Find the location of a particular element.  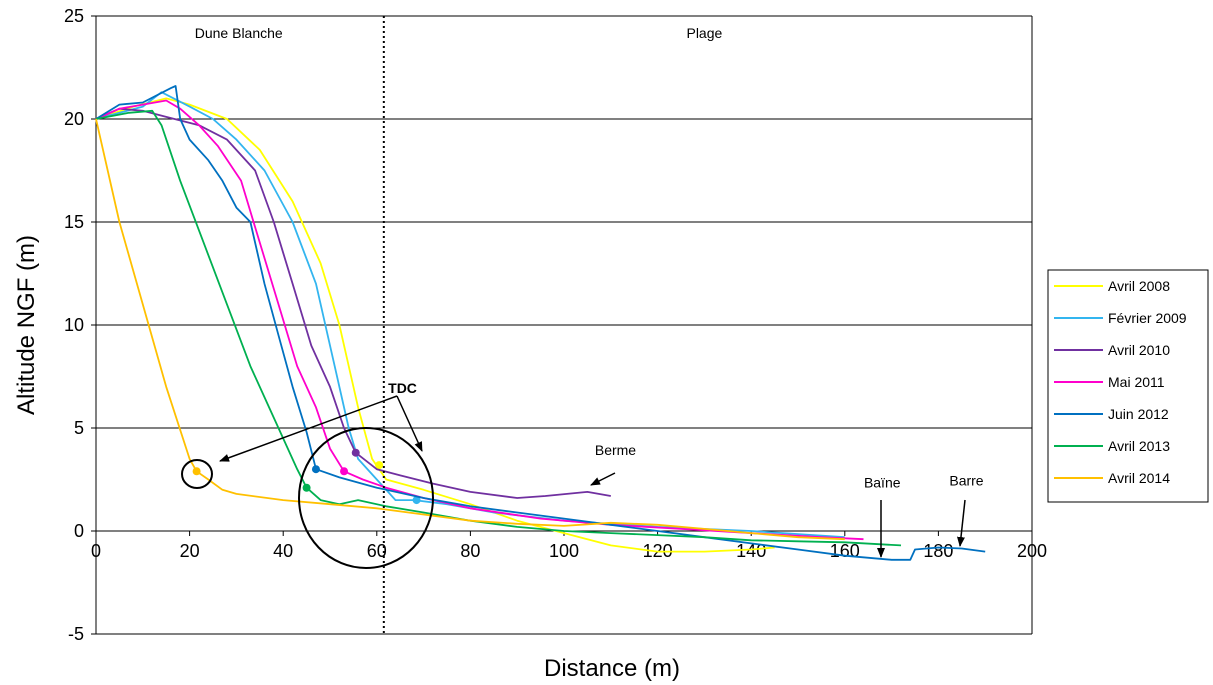

y-tick-label: 15 is located at coordinates (74, 222).